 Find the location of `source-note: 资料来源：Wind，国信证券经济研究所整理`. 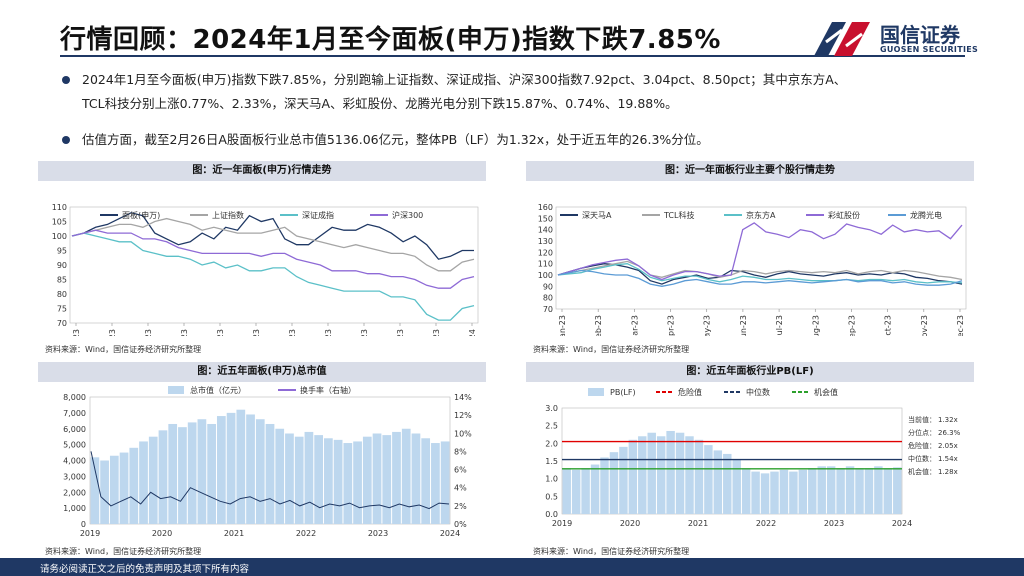

source-note: 资料来源：Wind，国信证券经济研究所整理 is located at coordinates (123, 349).